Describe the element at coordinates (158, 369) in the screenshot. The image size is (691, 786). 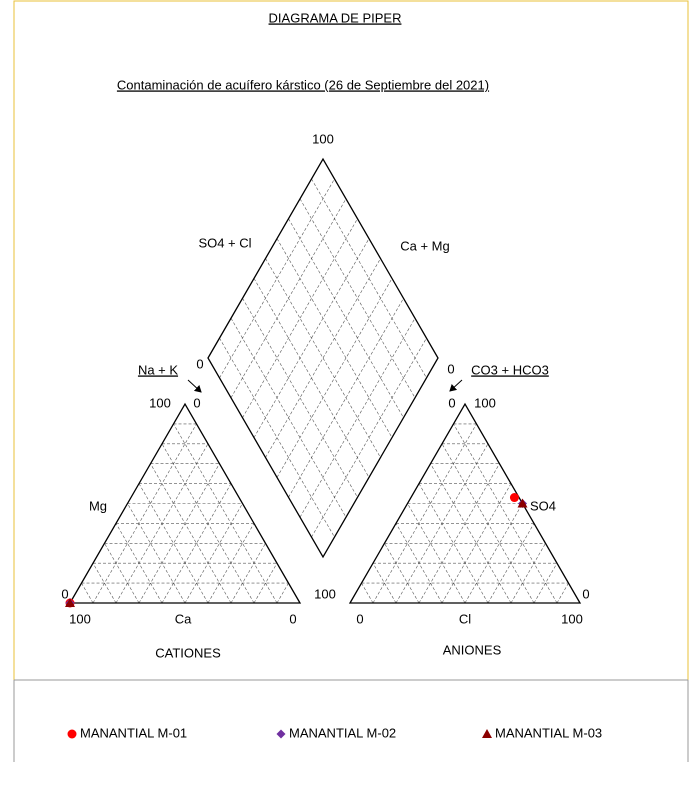
I see `label: Na + K` at that location.